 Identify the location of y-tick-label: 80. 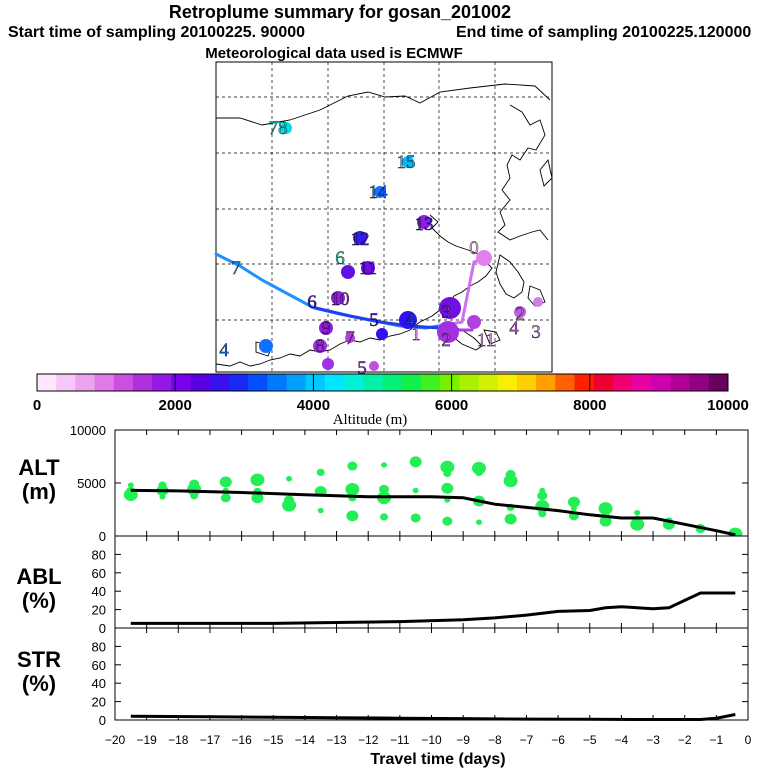
(99, 554).